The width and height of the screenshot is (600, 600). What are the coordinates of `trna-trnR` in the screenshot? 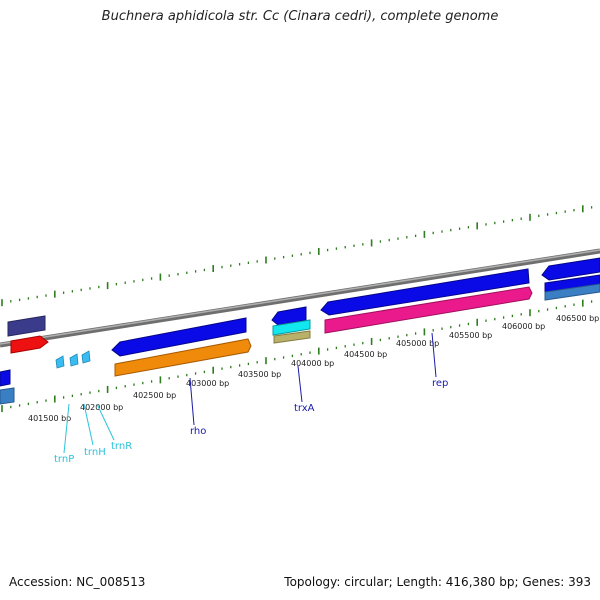 It's located at (86, 357).